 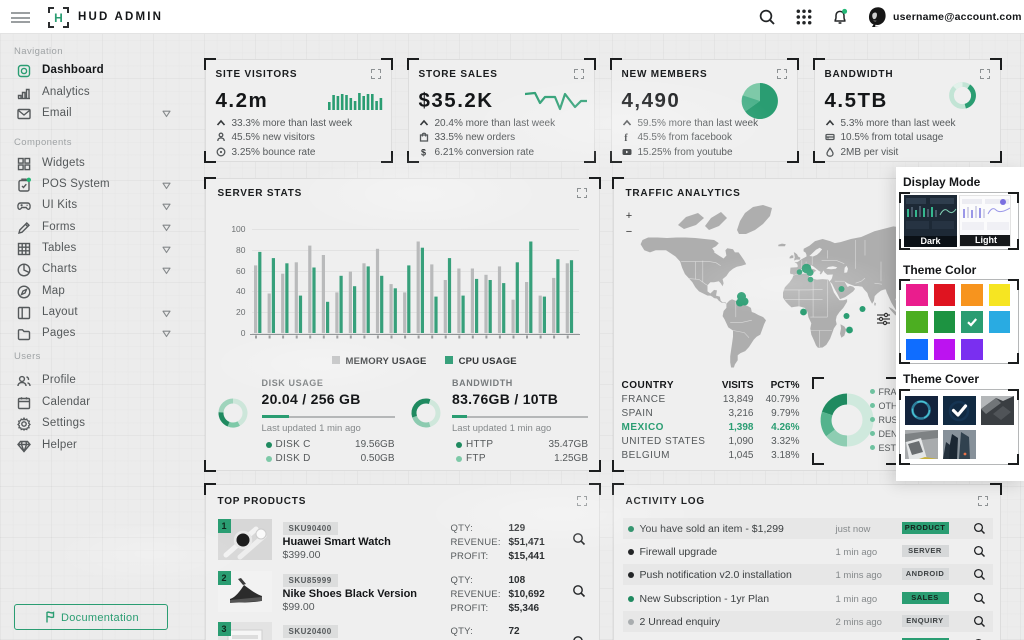 What do you see at coordinates (626, 137) in the screenshot?
I see `svg-text: f` at bounding box center [626, 137].